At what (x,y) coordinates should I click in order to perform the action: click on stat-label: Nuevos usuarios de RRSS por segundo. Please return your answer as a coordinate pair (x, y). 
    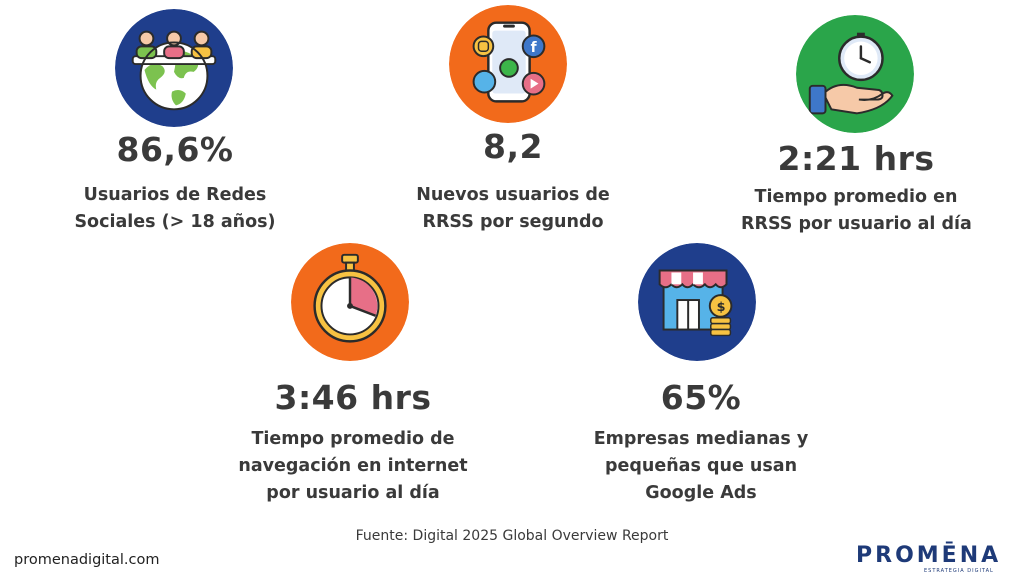
    Looking at the image, I should click on (513, 209).